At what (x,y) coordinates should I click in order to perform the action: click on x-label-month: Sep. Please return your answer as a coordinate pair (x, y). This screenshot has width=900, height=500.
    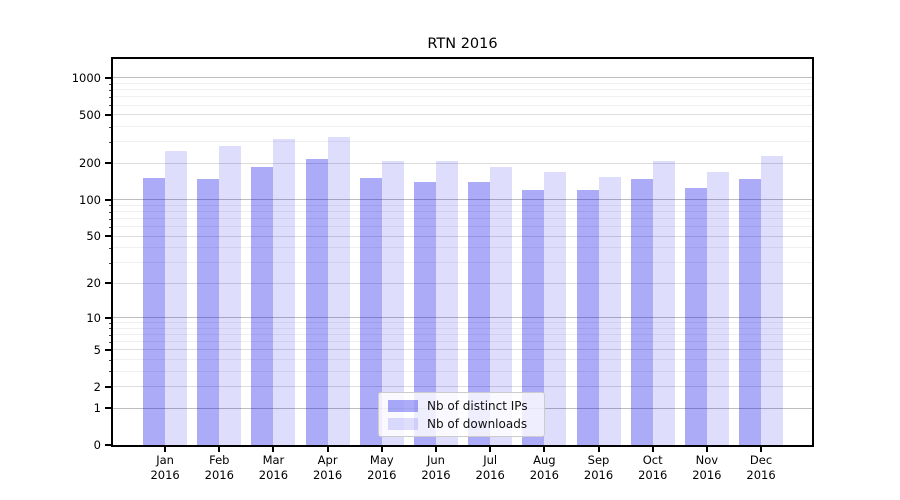
    Looking at the image, I should click on (598, 460).